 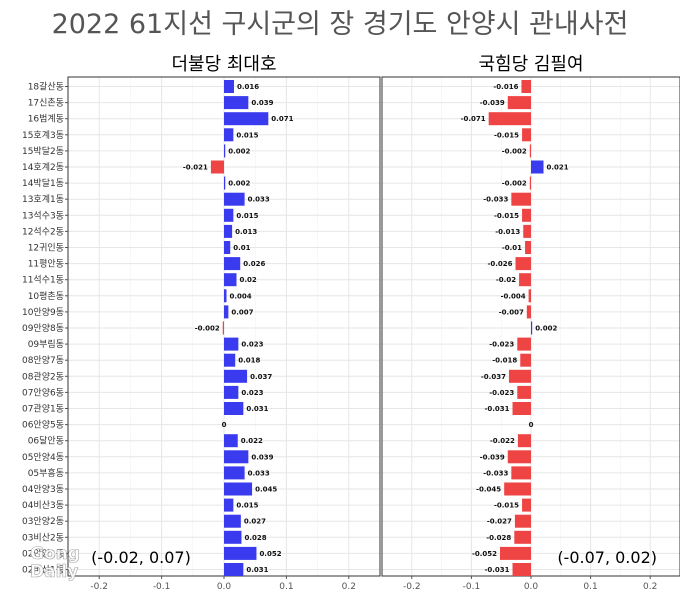 I want to click on category-label: 09안양8동, so click(x=43, y=328).